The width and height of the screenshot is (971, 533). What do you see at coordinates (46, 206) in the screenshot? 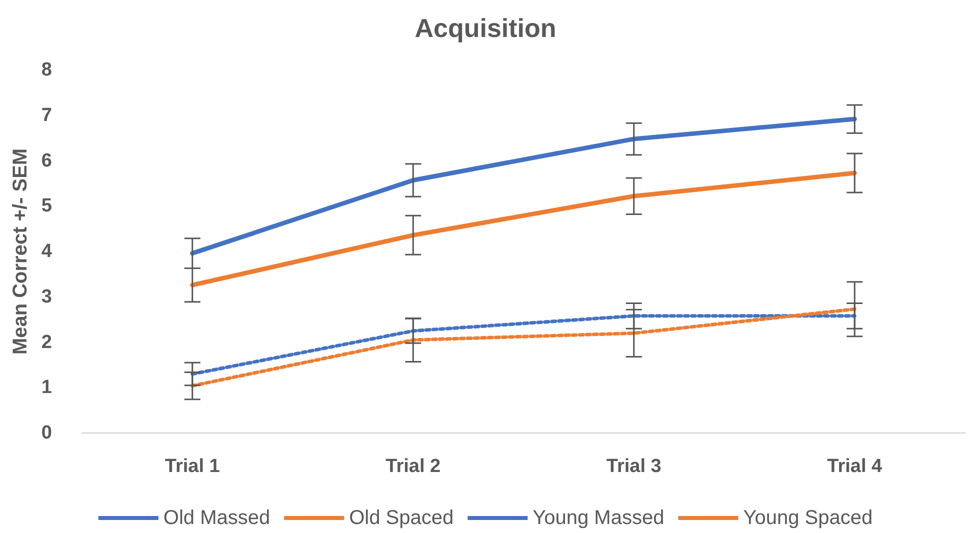
I see `y-tick-label: 5` at bounding box center [46, 206].